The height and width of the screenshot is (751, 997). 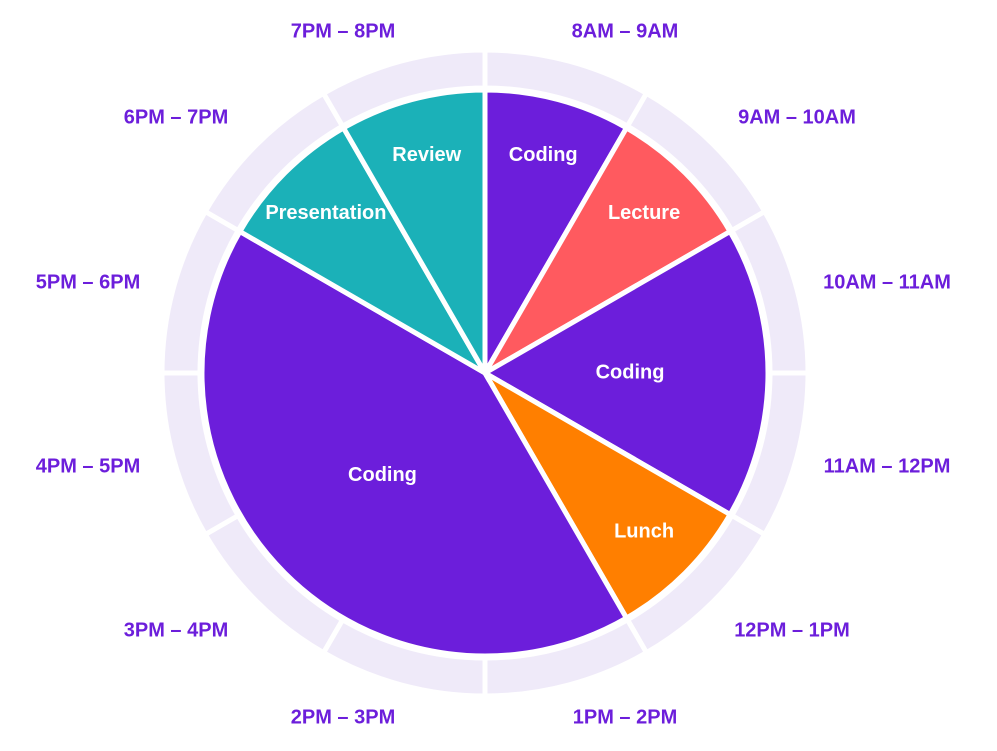 What do you see at coordinates (887, 466) in the screenshot?
I see `slot-label: 11AM – 12PM` at bounding box center [887, 466].